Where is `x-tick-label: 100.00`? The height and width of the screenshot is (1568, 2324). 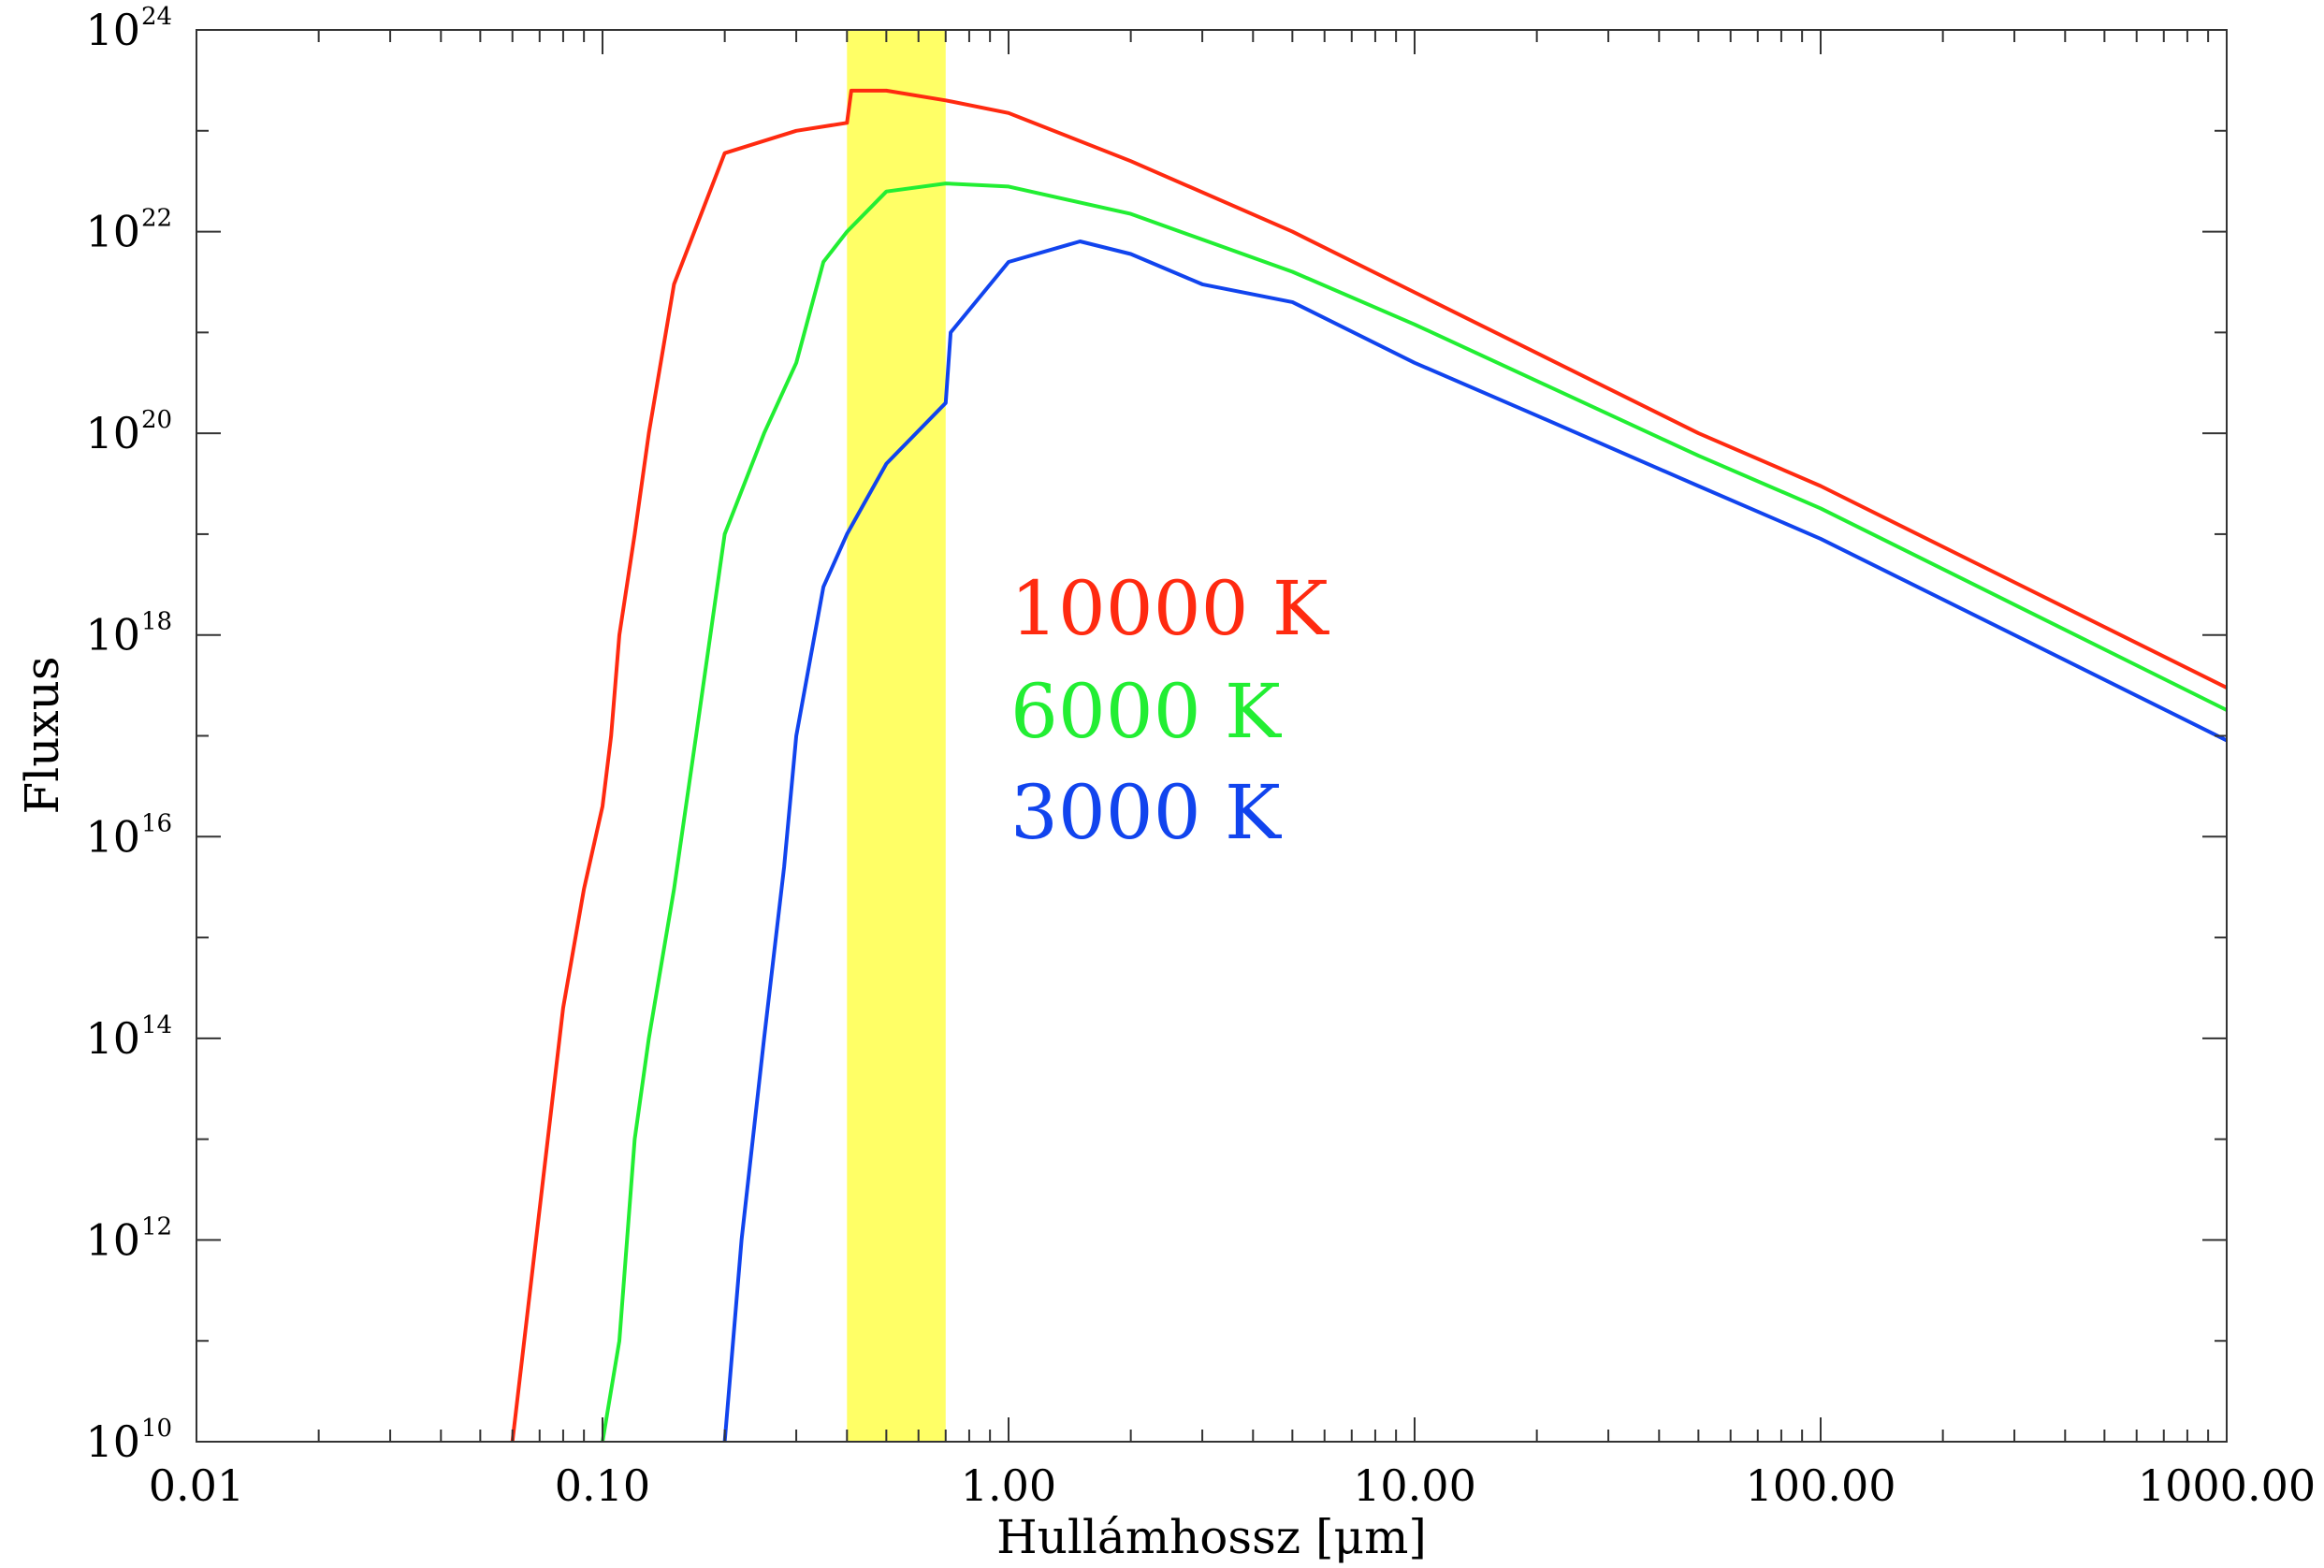
x-tick-label: 100.00 is located at coordinates (1821, 1485).